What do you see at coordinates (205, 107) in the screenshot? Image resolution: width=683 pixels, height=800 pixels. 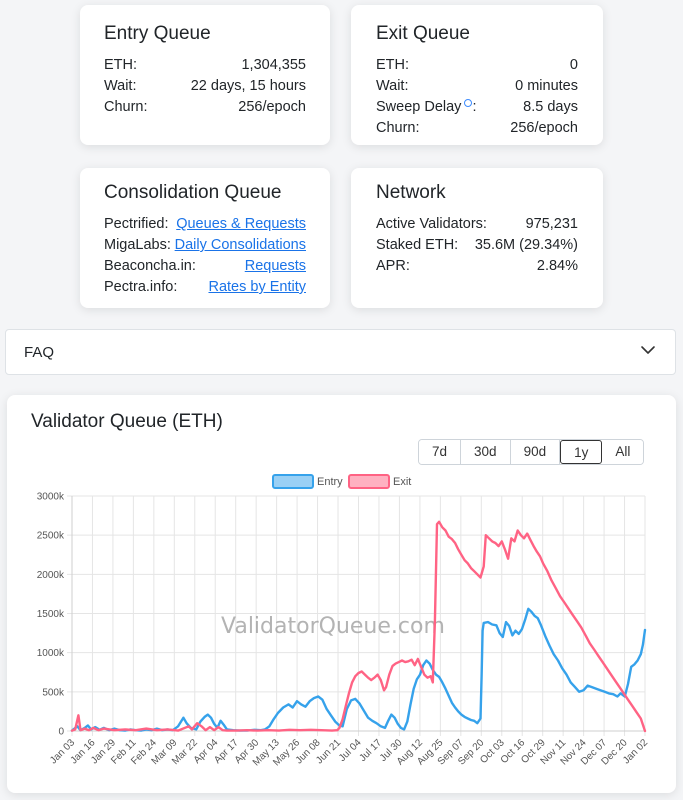 I see `entry-churn-row: Churn: 256/epoch` at bounding box center [205, 107].